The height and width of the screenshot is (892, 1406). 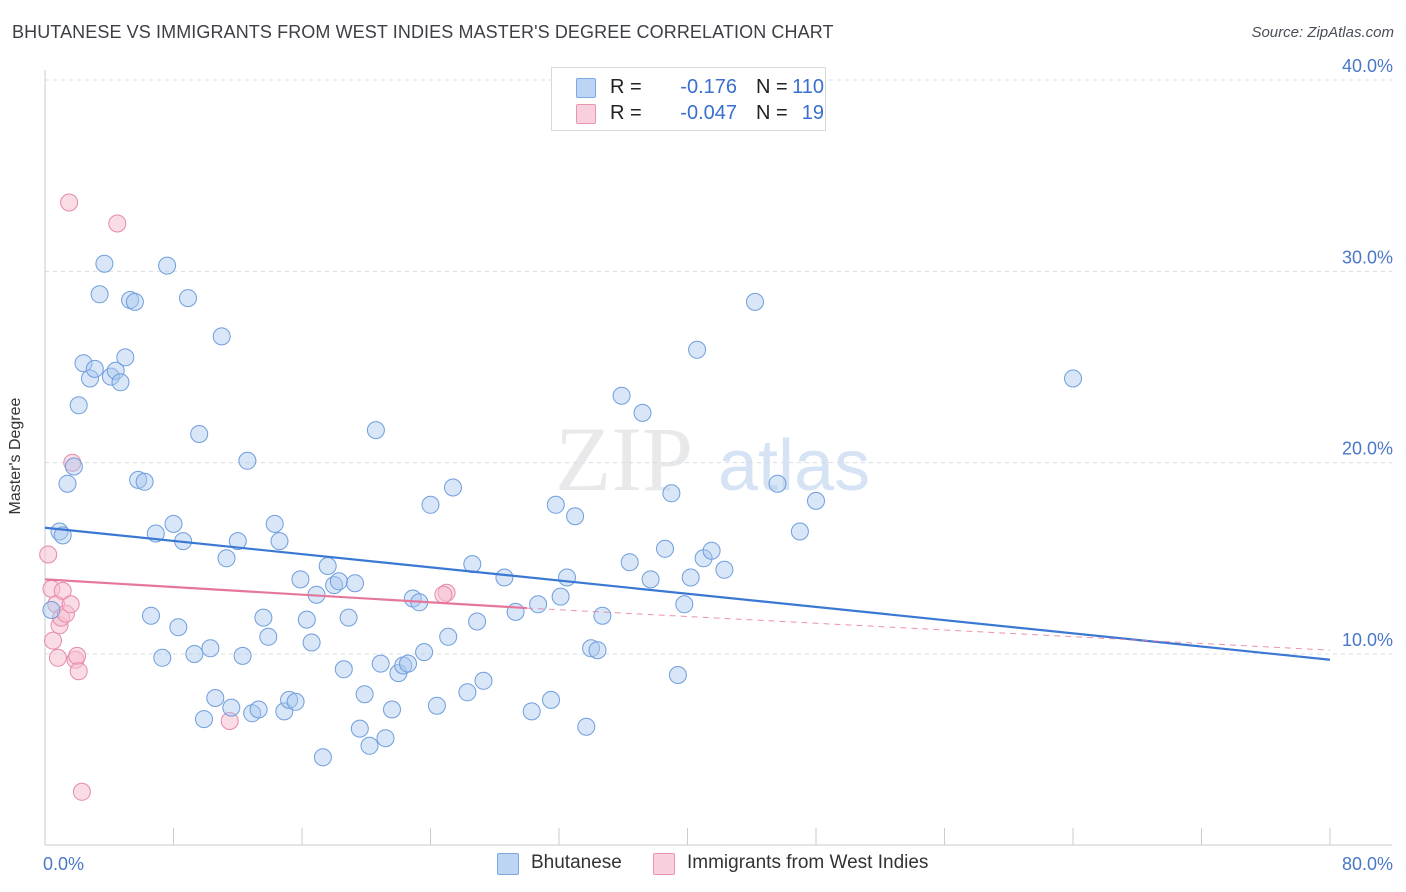 I want to click on legend-n-value: 19, so click(x=812, y=113).